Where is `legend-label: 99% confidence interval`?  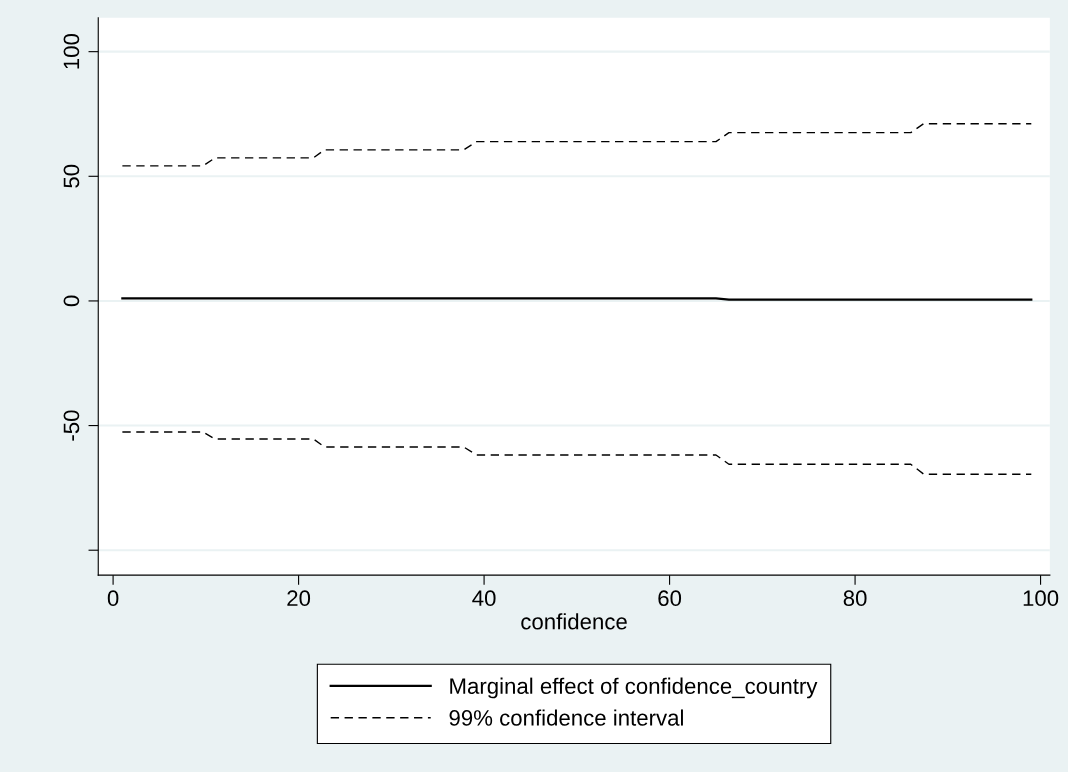 legend-label: 99% confidence interval is located at coordinates (566, 717).